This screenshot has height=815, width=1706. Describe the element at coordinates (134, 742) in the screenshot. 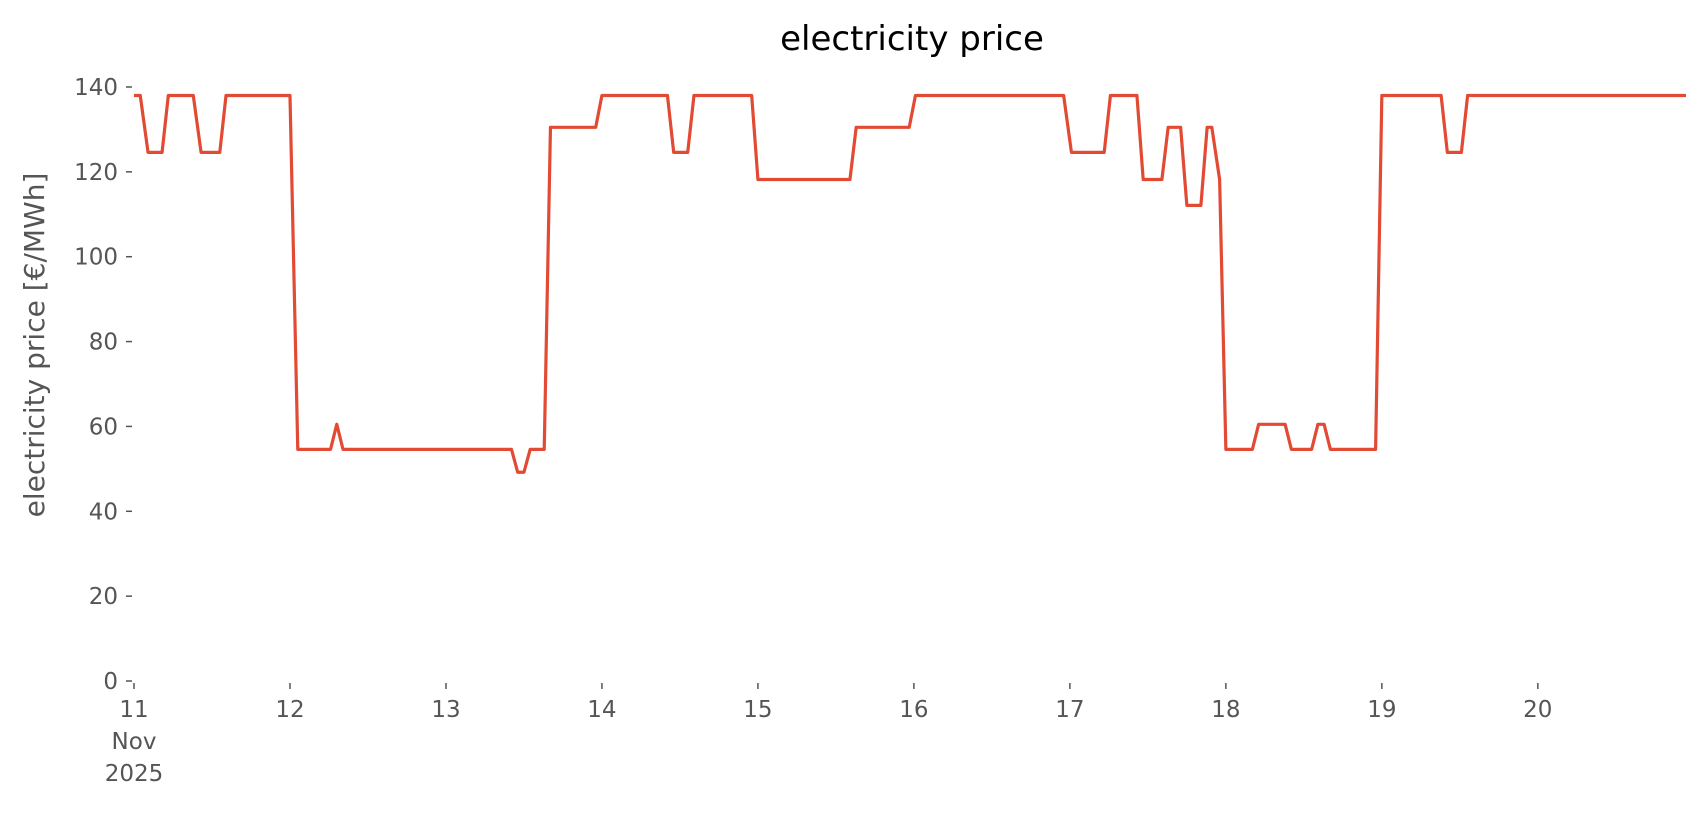

I see `x-tick-label: 11 Nov 2025` at that location.